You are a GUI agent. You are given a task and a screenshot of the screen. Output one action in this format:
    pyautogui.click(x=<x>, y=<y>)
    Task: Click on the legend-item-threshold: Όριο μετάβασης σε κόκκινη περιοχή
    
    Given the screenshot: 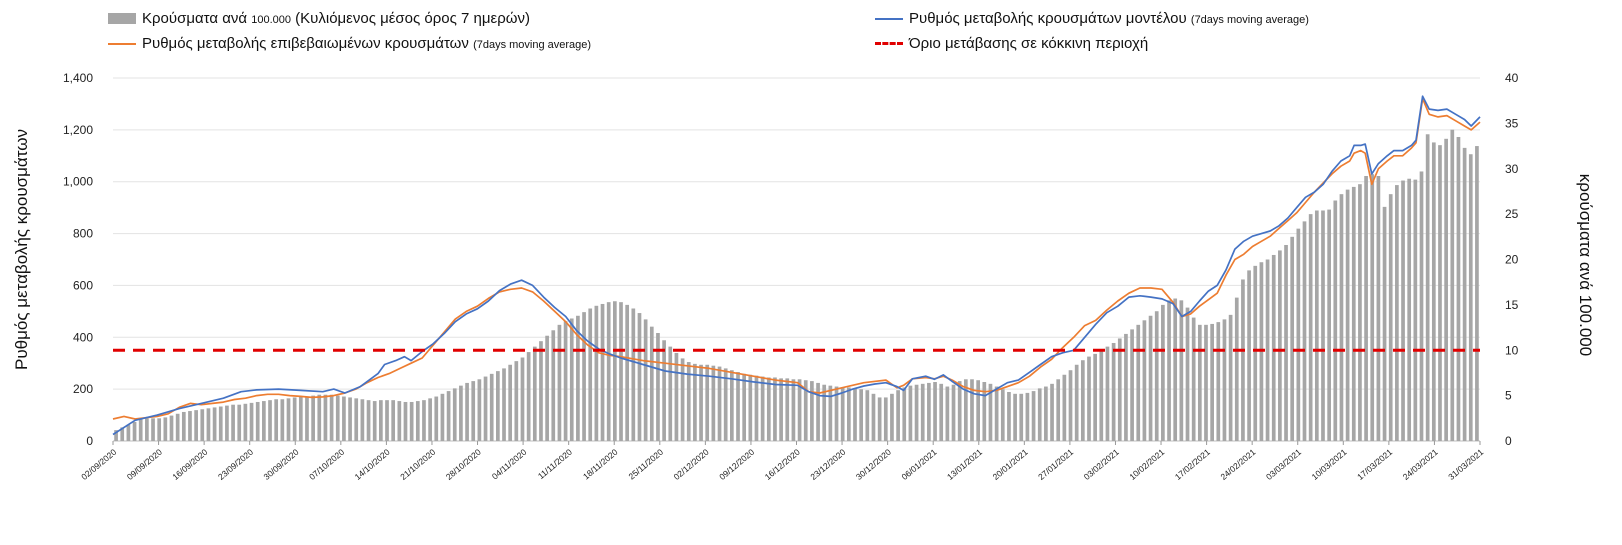 What is the action you would take?
    pyautogui.click(x=1011, y=44)
    